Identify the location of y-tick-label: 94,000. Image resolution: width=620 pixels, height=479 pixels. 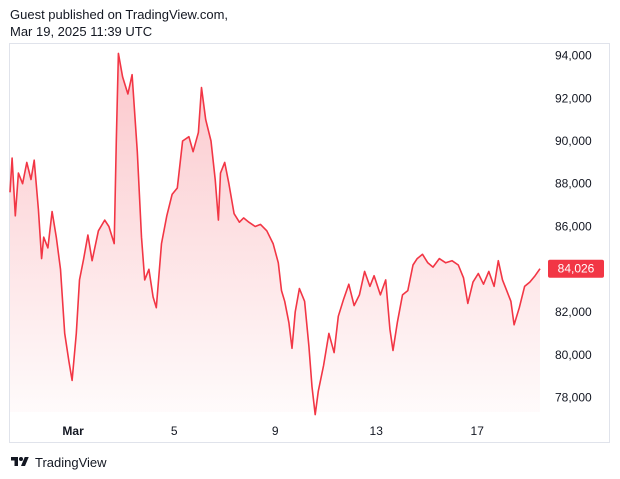
(573, 56).